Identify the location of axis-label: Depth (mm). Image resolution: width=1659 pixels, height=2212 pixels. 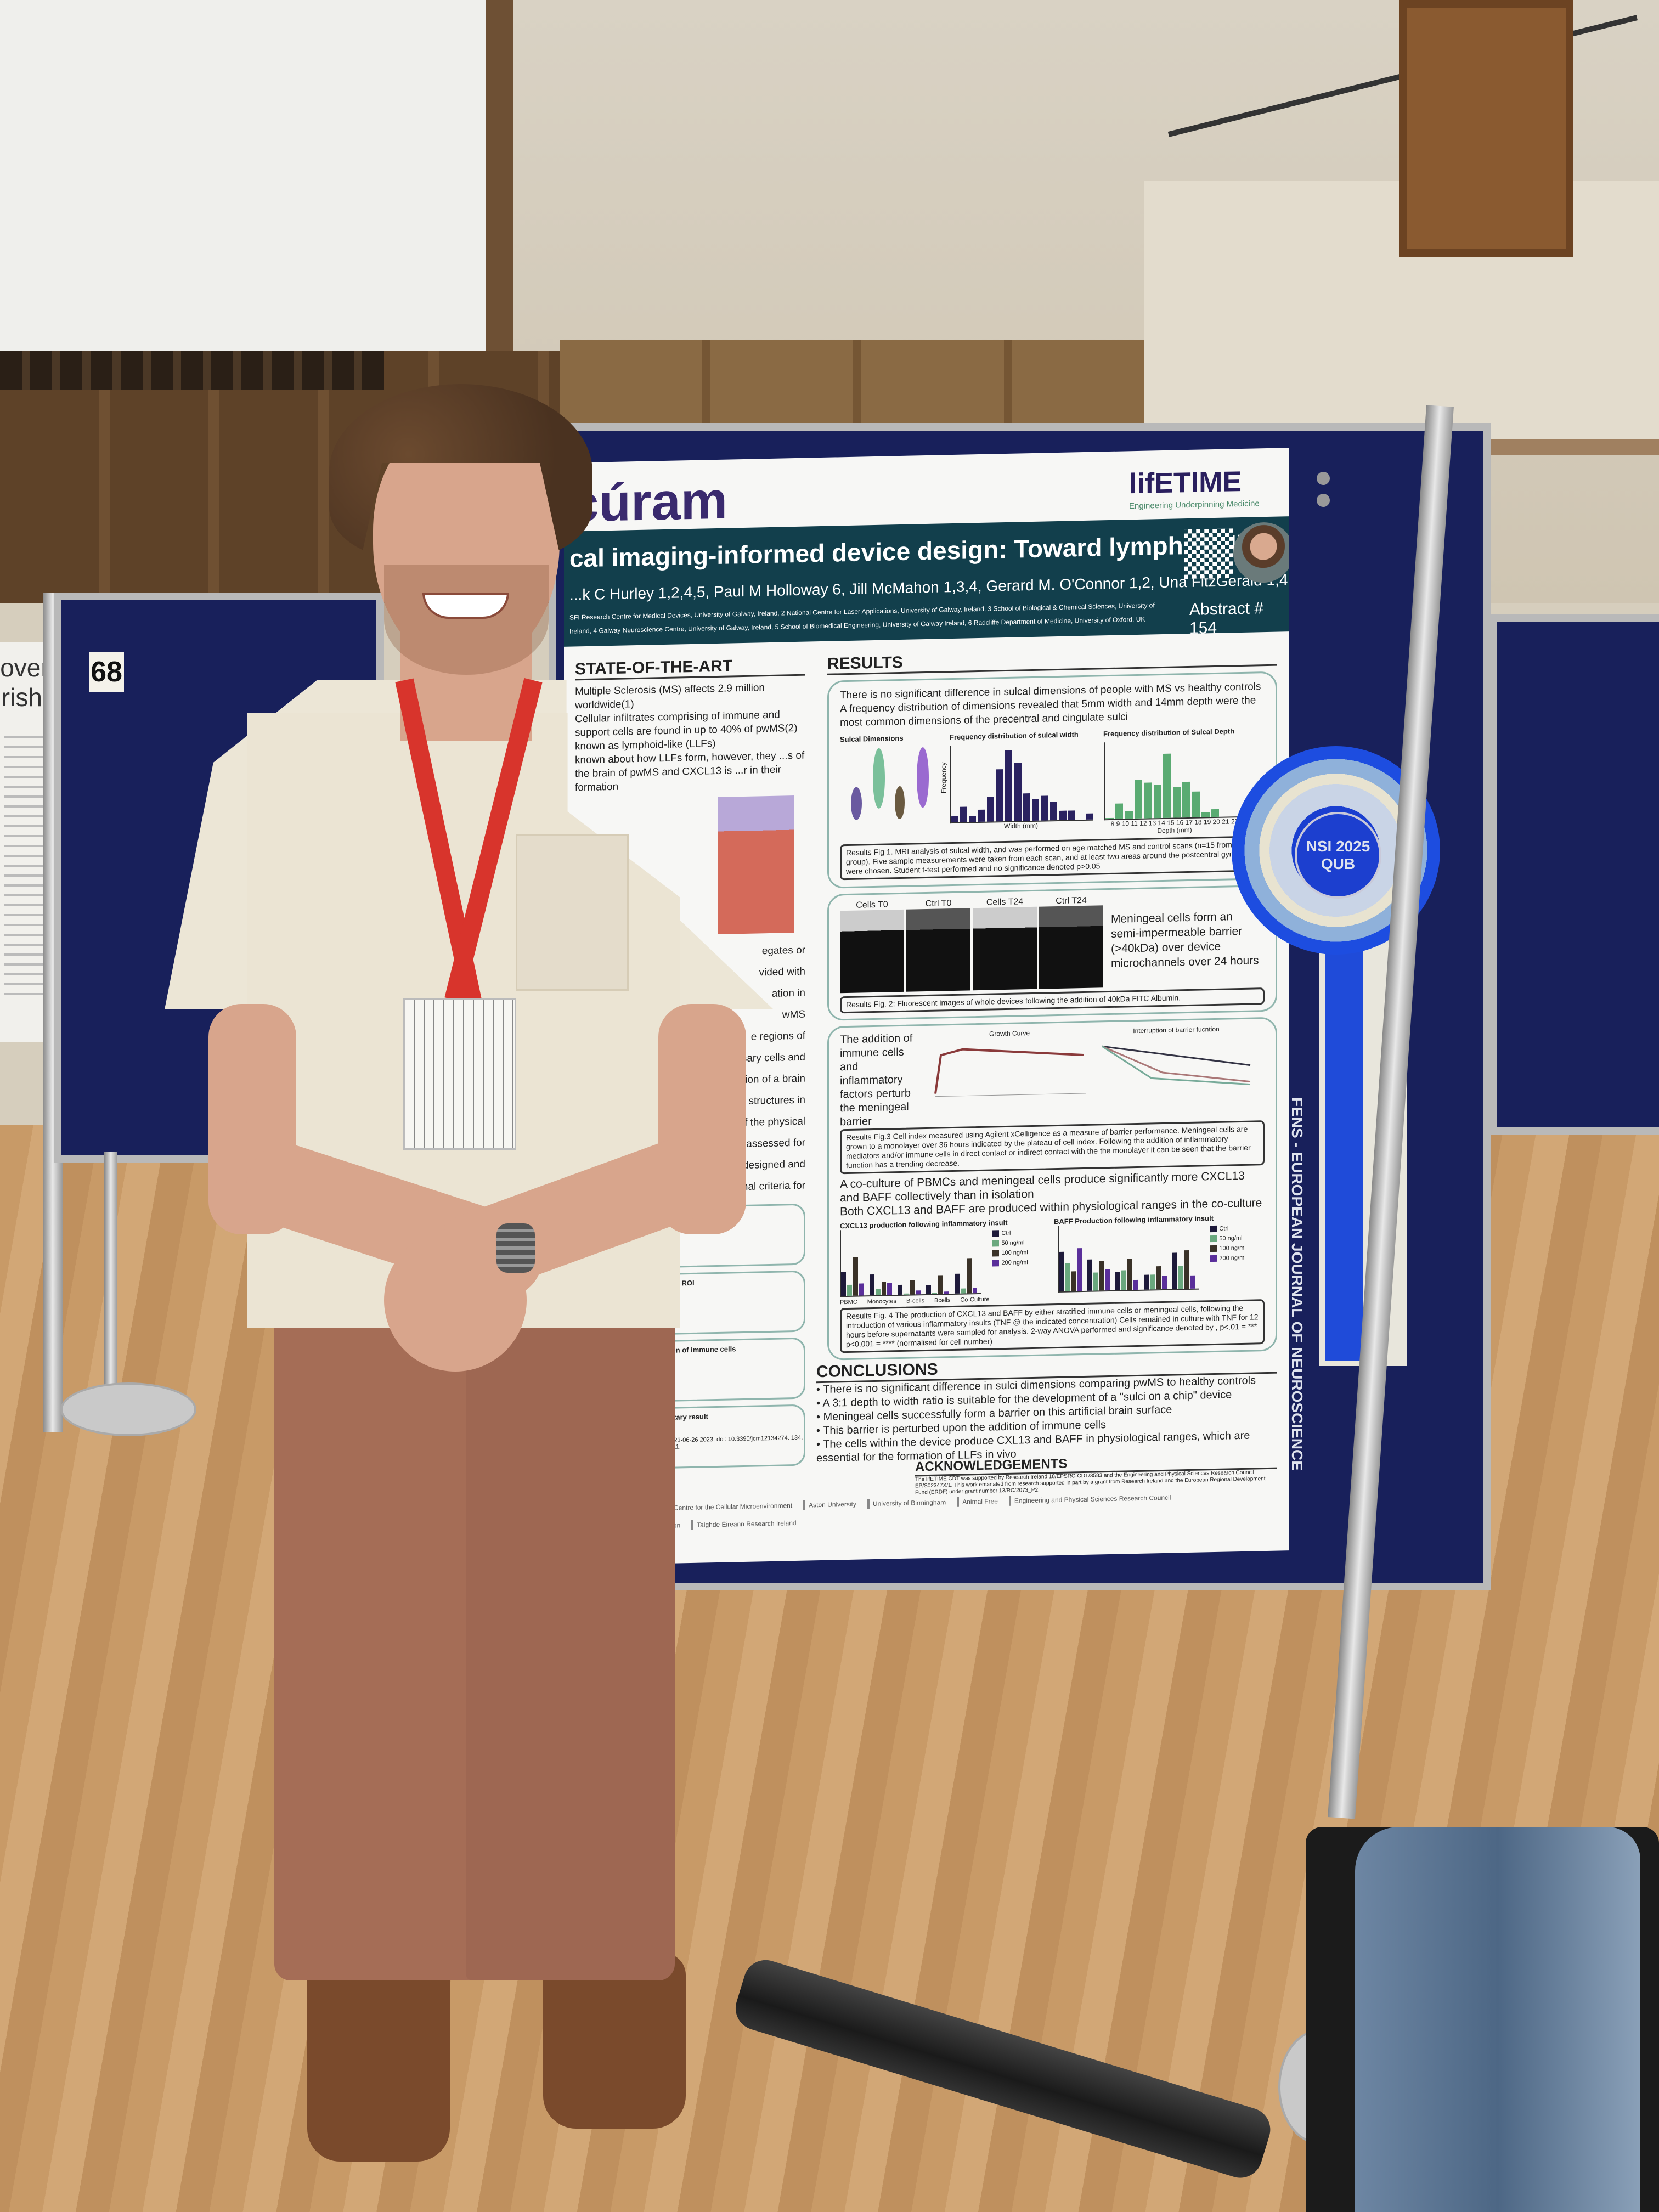
(1174, 830).